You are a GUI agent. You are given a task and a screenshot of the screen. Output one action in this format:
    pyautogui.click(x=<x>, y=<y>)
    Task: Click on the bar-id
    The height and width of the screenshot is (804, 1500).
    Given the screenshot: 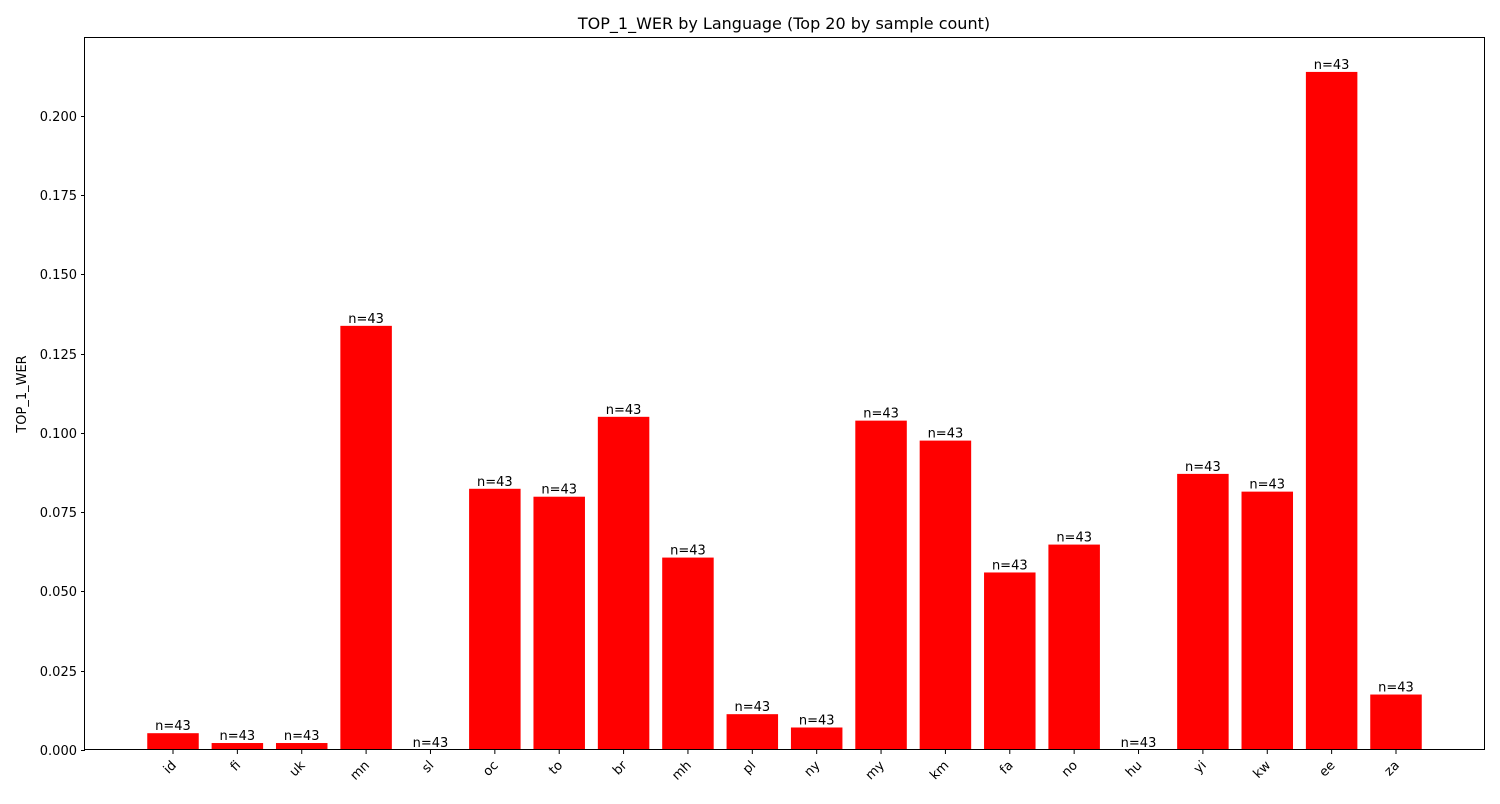 What is the action you would take?
    pyautogui.click(x=173, y=741)
    